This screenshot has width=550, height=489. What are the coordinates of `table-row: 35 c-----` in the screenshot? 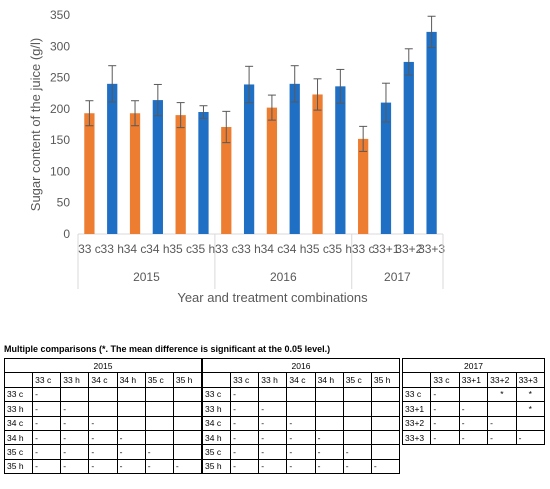 It's located at (301, 452).